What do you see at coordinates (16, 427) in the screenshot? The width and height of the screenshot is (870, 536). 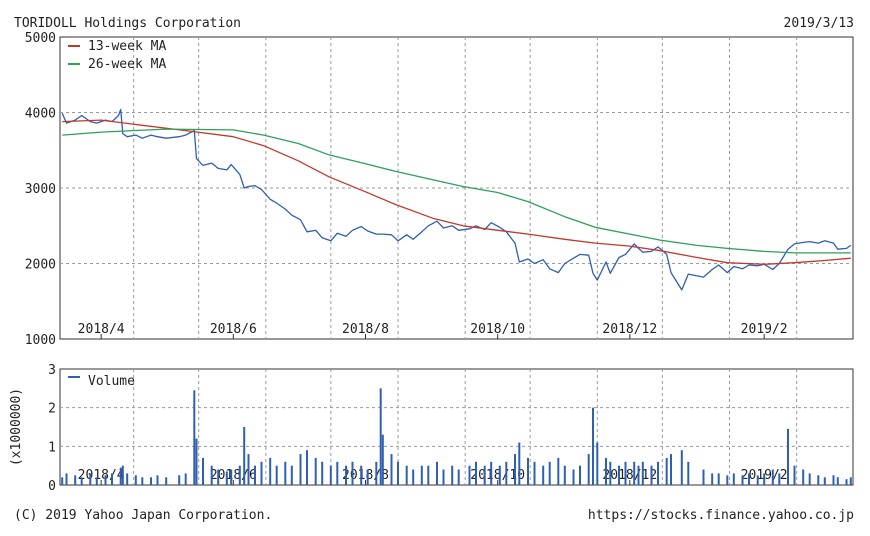 I see `volume-y-axis-label: (x1000000)` at bounding box center [16, 427].